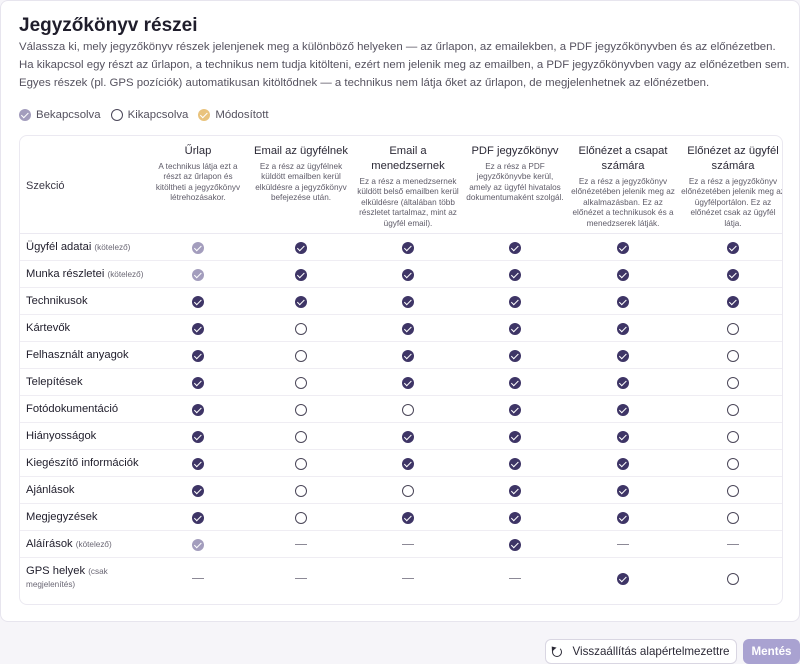 The image size is (800, 664). I want to click on row-label: Megjegyzések, so click(62, 517).